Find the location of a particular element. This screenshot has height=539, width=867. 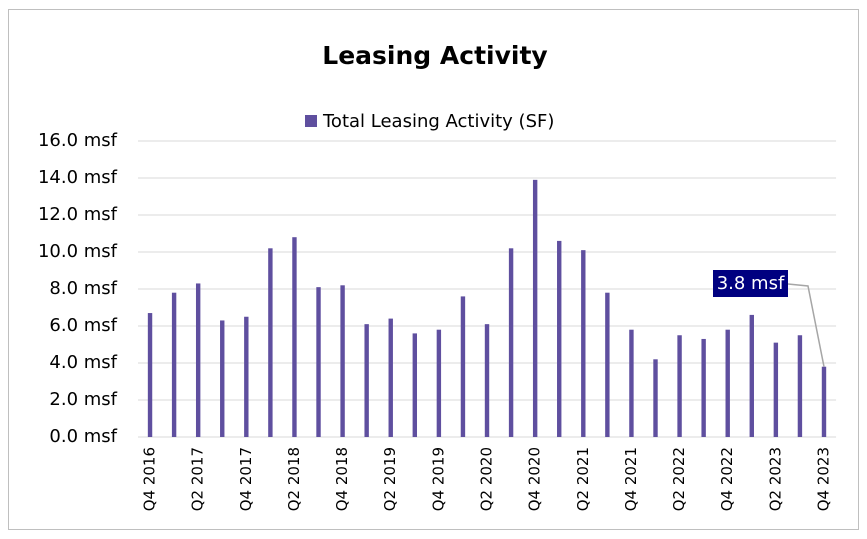

legend-label: Total Leasing Activity (SF) is located at coordinates (438, 121).